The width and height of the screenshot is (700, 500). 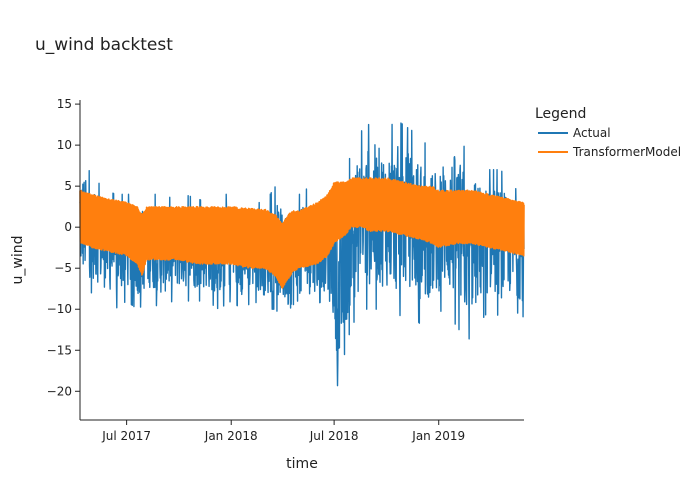 I want to click on x-tick-label: Jan 2019, so click(x=438, y=436).